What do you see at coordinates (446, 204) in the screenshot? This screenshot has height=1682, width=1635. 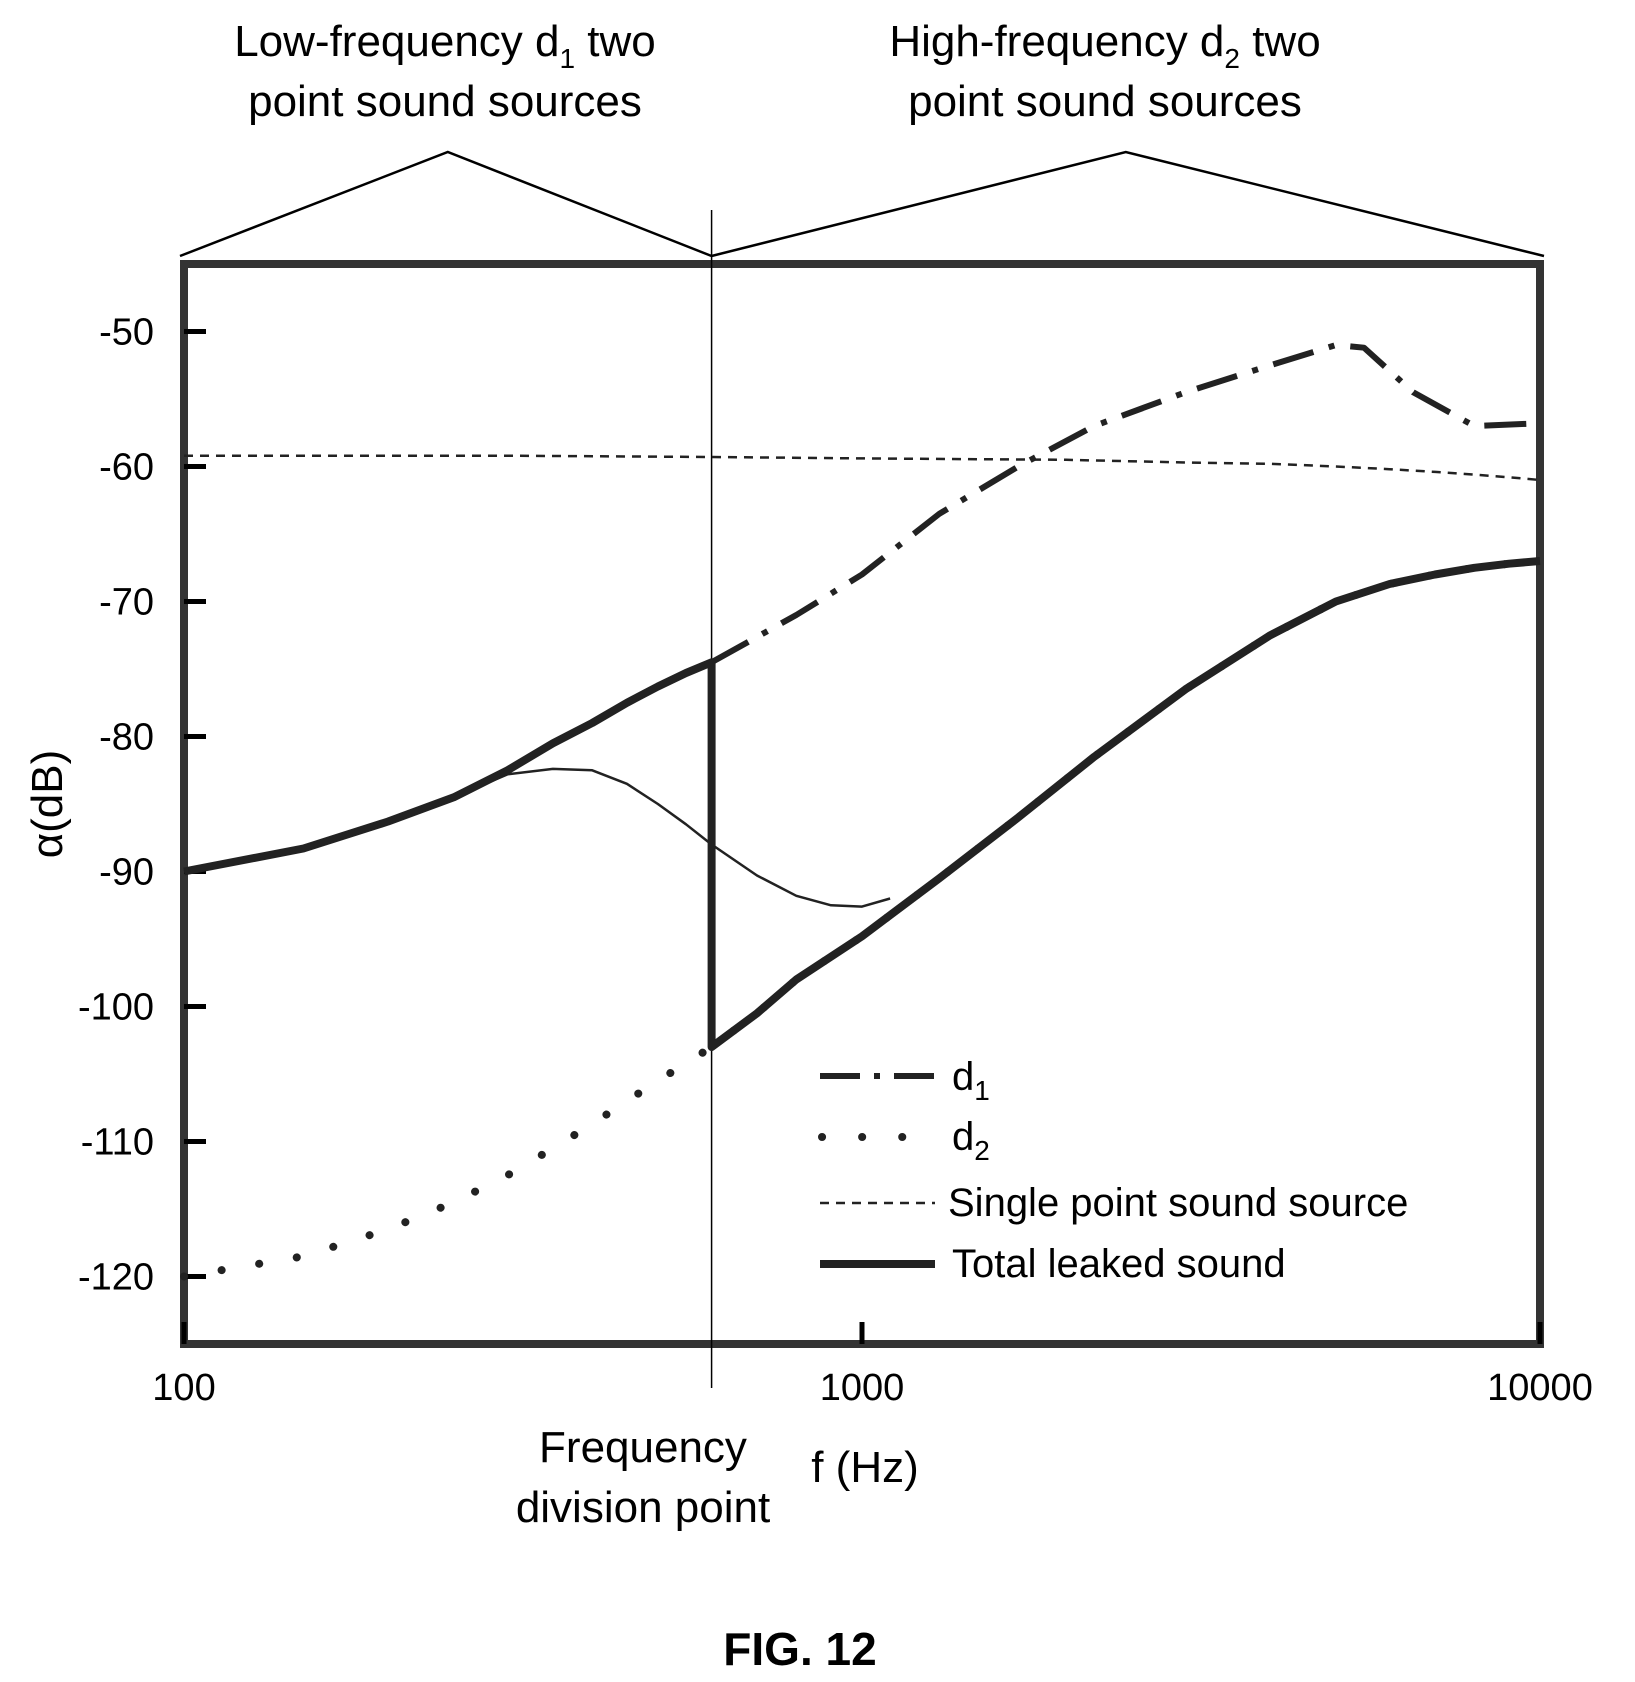 I see `low-region-bracket` at bounding box center [446, 204].